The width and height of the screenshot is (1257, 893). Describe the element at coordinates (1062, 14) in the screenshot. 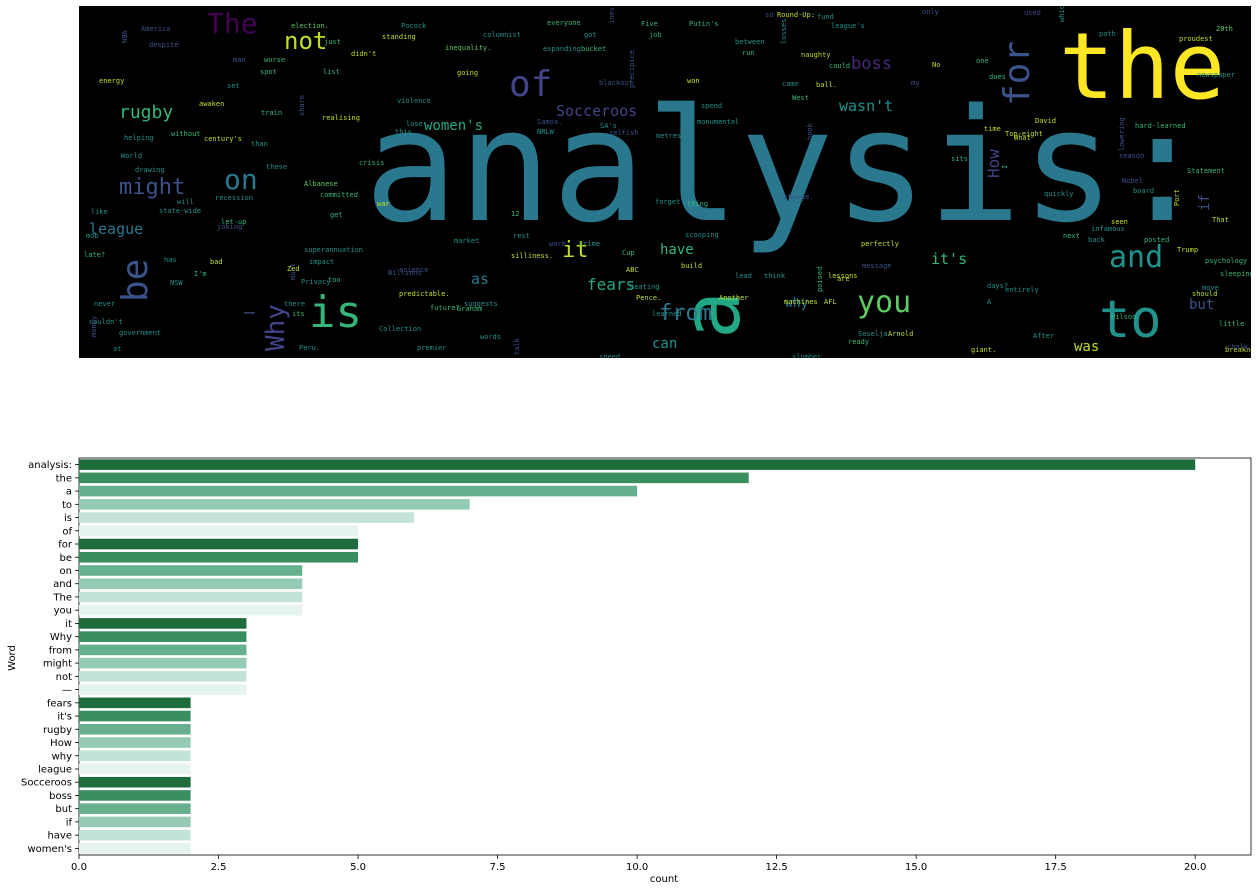

I see `wordcloud-word: which` at that location.